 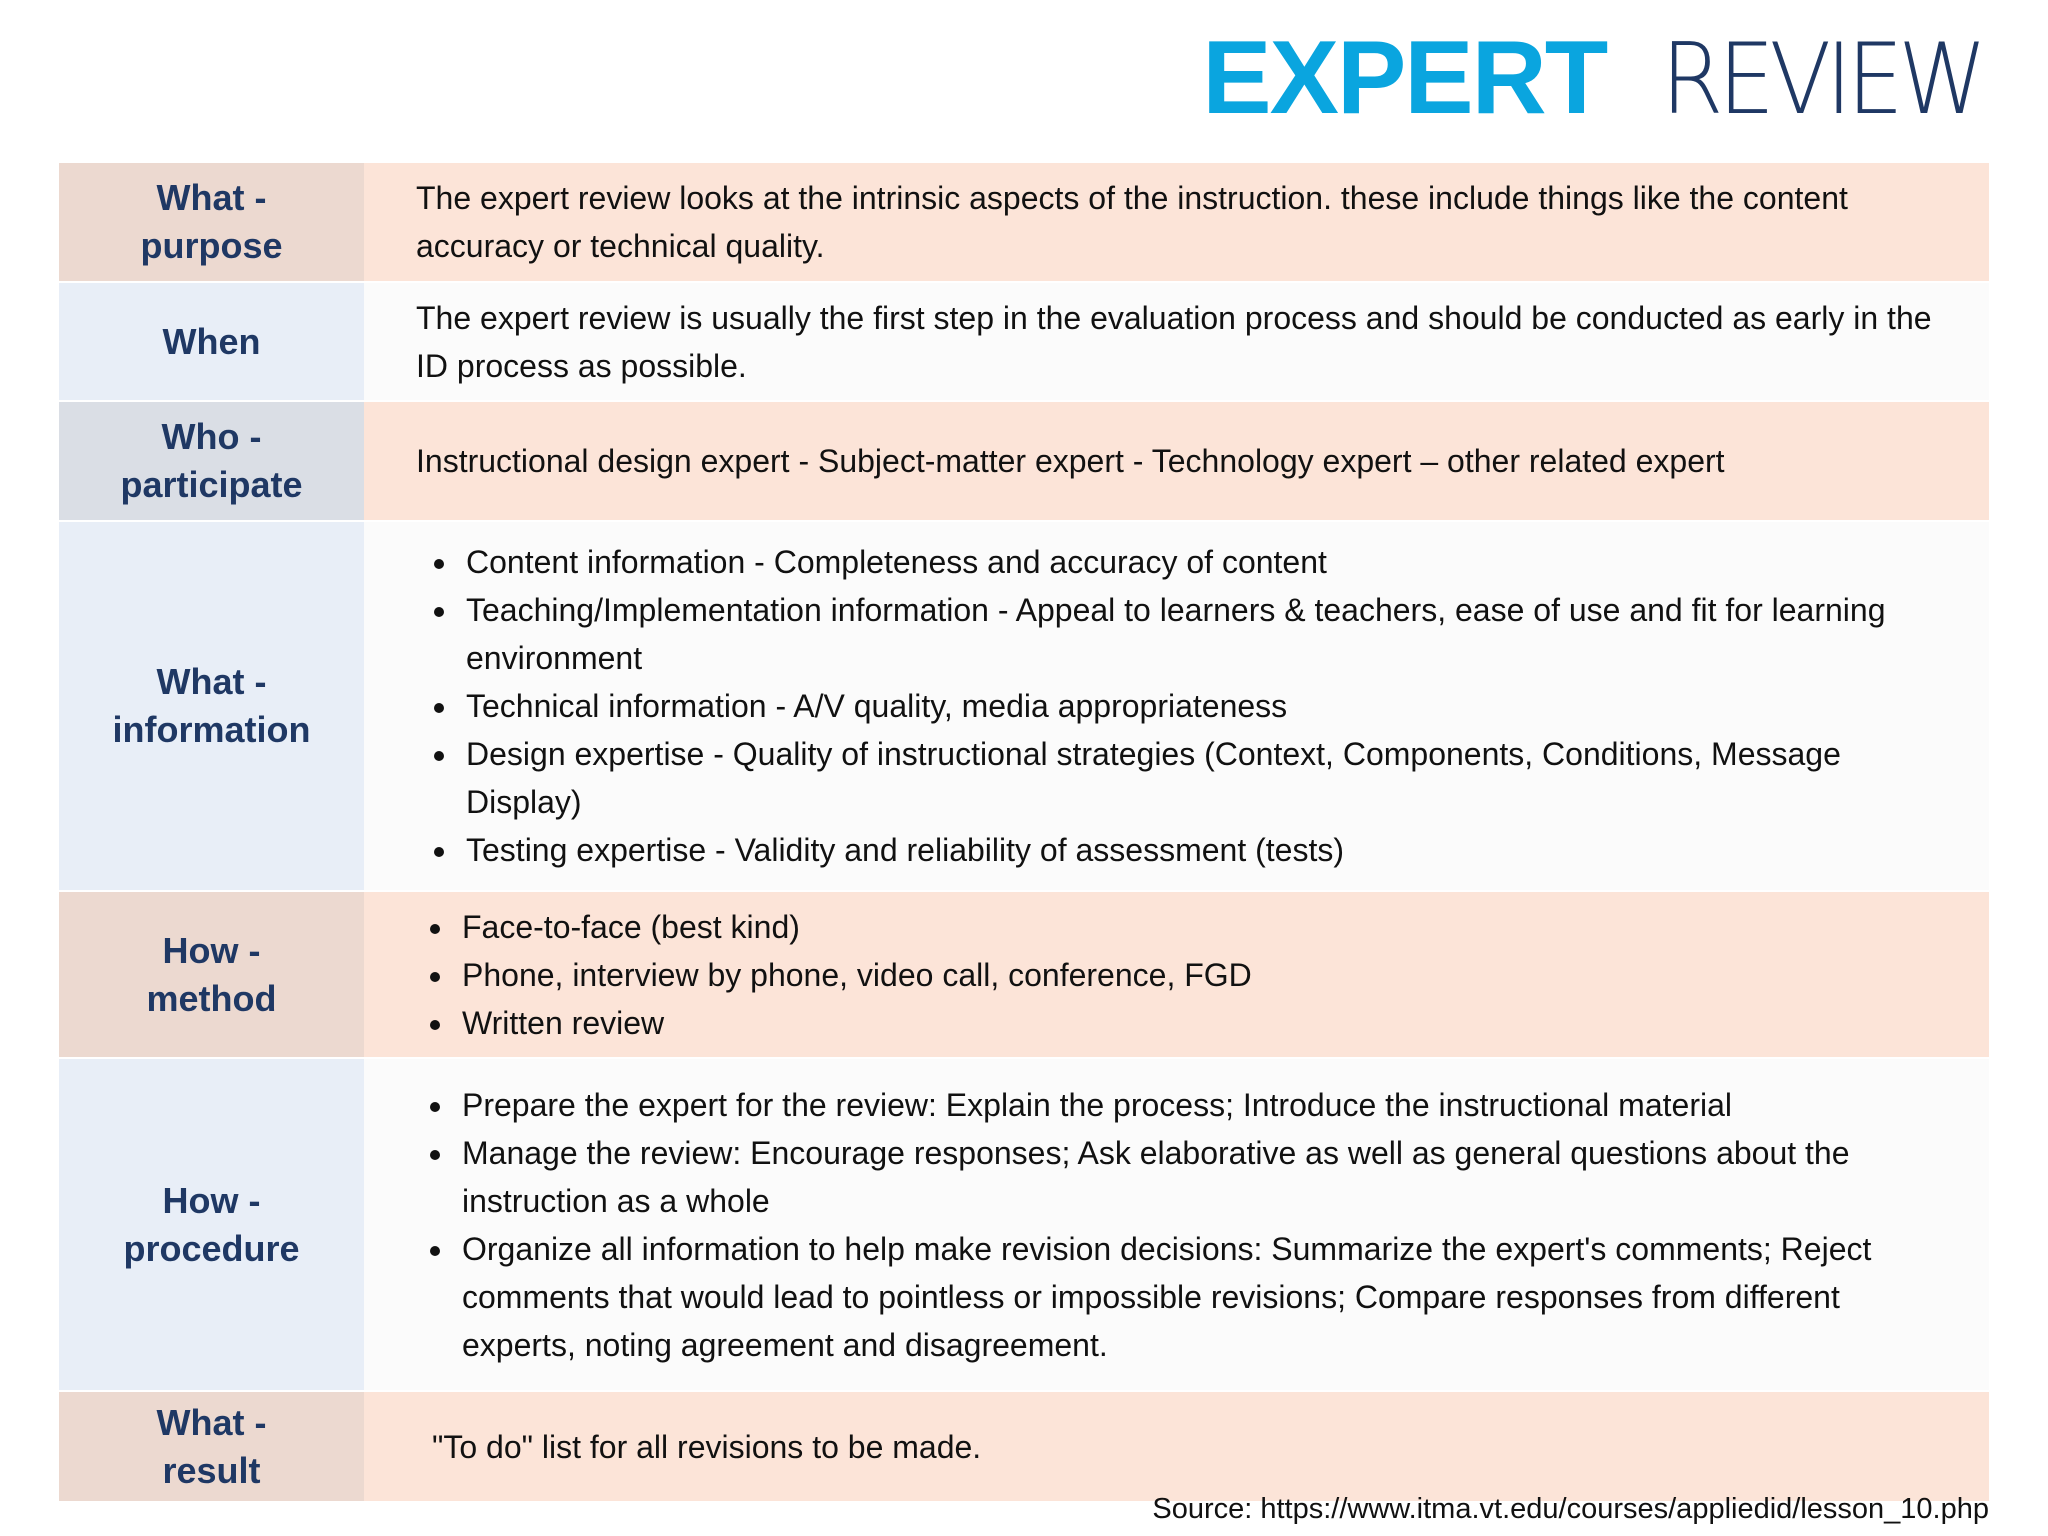 What do you see at coordinates (211, 974) in the screenshot?
I see `row-label: How - method` at bounding box center [211, 974].